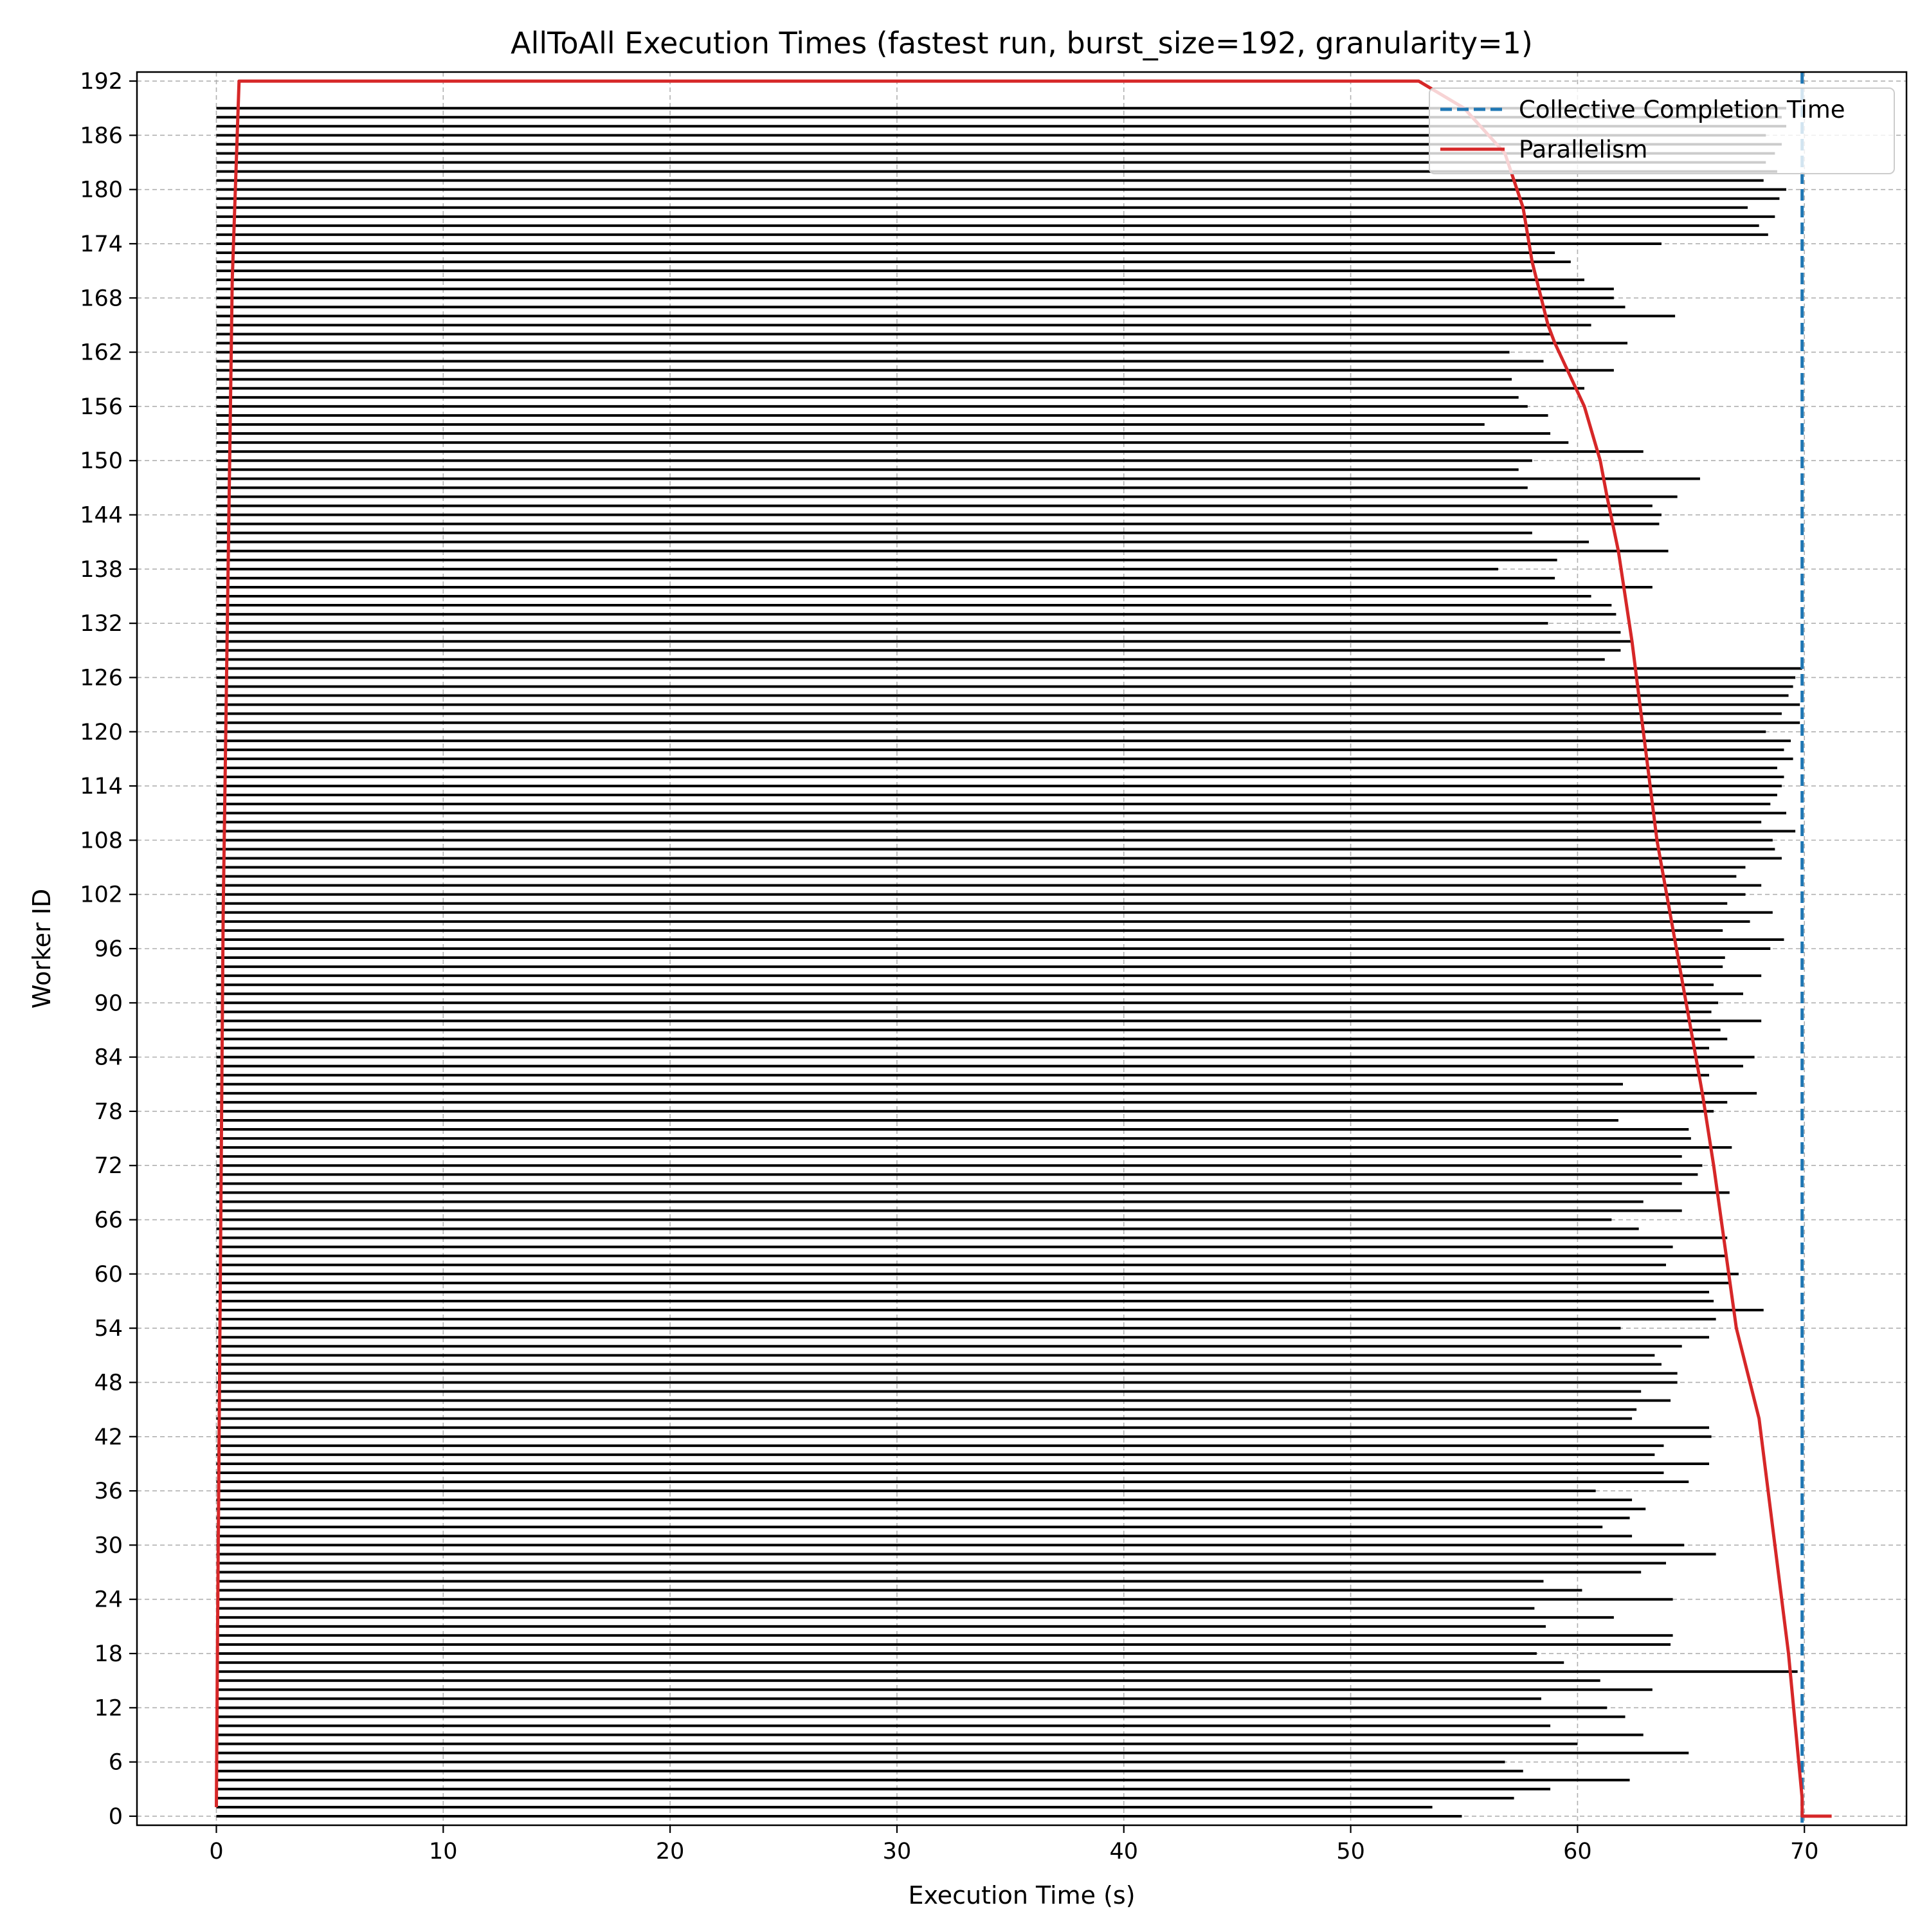 The height and width of the screenshot is (1932, 1929). What do you see at coordinates (108, 1492) in the screenshot?
I see `y-tick-label: 36` at bounding box center [108, 1492].